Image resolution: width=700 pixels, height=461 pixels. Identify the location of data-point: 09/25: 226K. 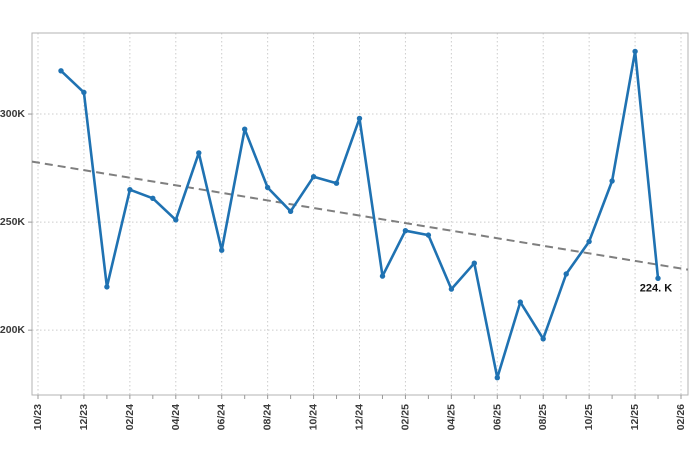
(566, 274).